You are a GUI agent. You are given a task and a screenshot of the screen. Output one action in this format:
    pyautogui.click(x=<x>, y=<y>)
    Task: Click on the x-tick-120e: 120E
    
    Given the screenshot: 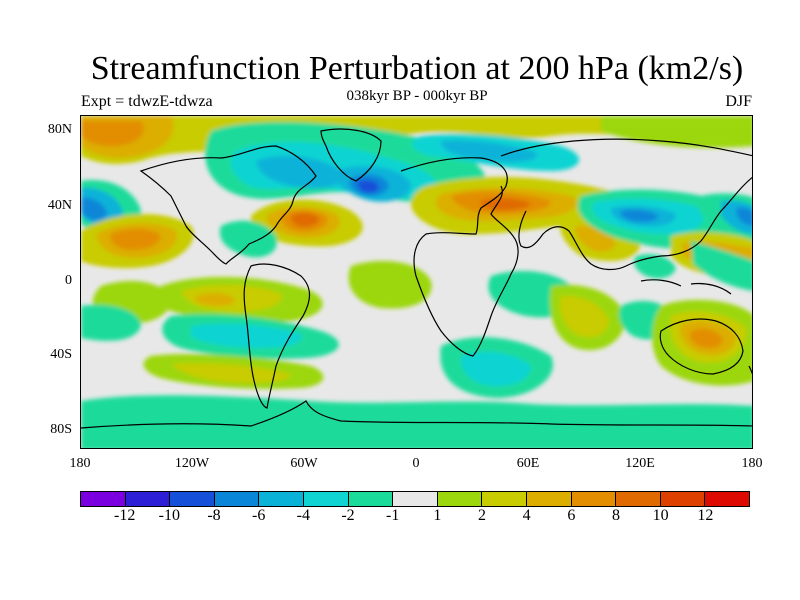 What is the action you would take?
    pyautogui.click(x=640, y=463)
    